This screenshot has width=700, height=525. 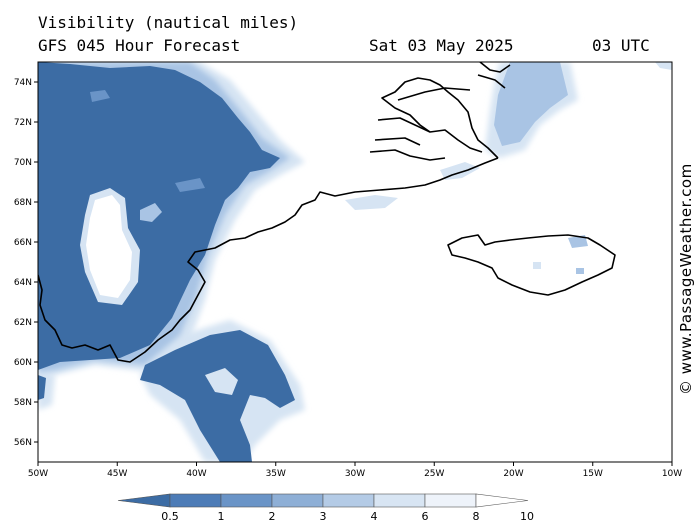 What do you see at coordinates (537, 265) in the screenshot?
I see `visibility-iceland-dot-west` at bounding box center [537, 265].